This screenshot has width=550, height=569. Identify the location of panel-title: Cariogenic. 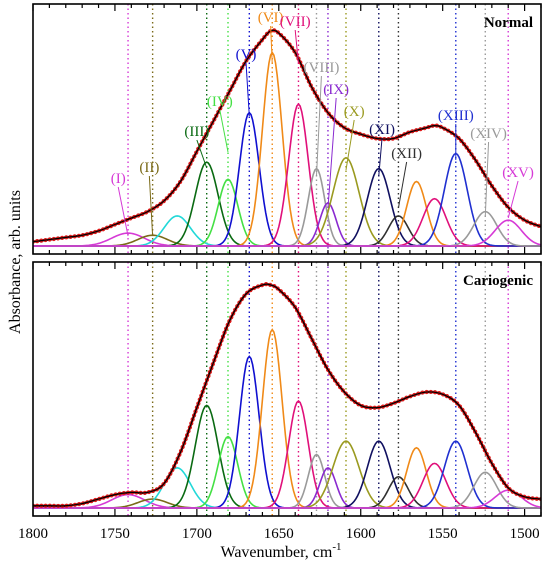
(498, 281).